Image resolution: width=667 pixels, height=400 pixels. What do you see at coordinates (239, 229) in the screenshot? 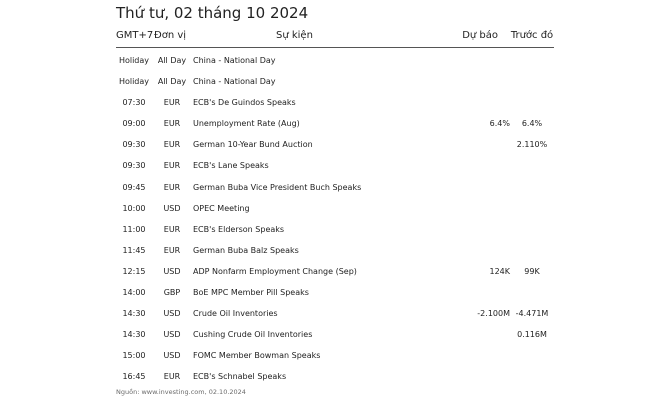
I see `cell-event: ECB's Elderson Speaks` at bounding box center [239, 229].